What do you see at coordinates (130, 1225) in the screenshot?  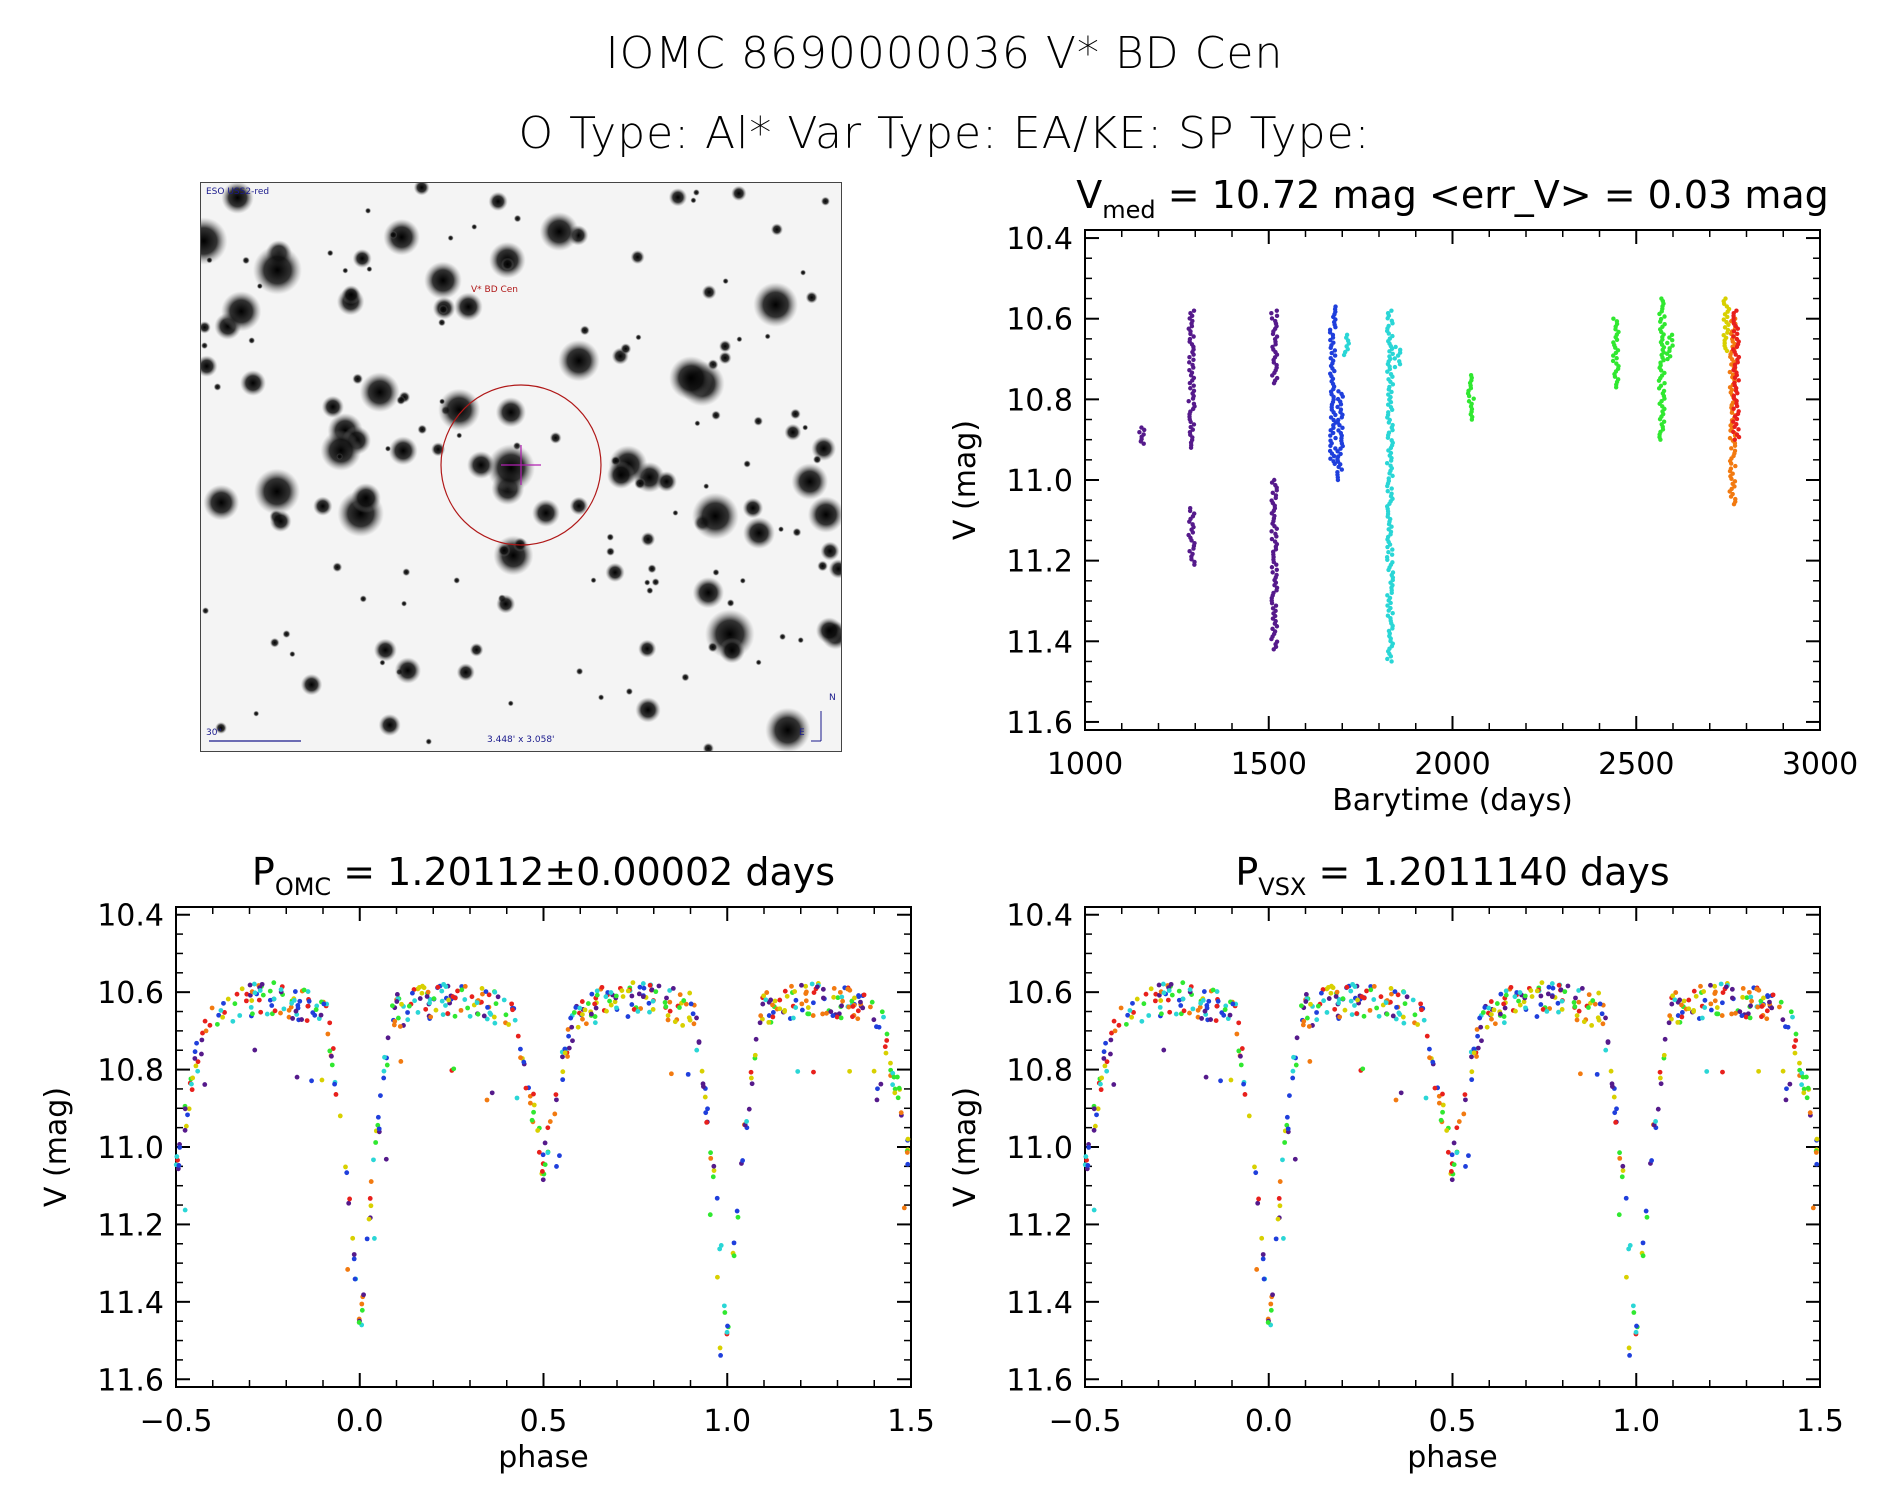 I see `phase-omc-ytick-label: 11.2` at bounding box center [130, 1225].